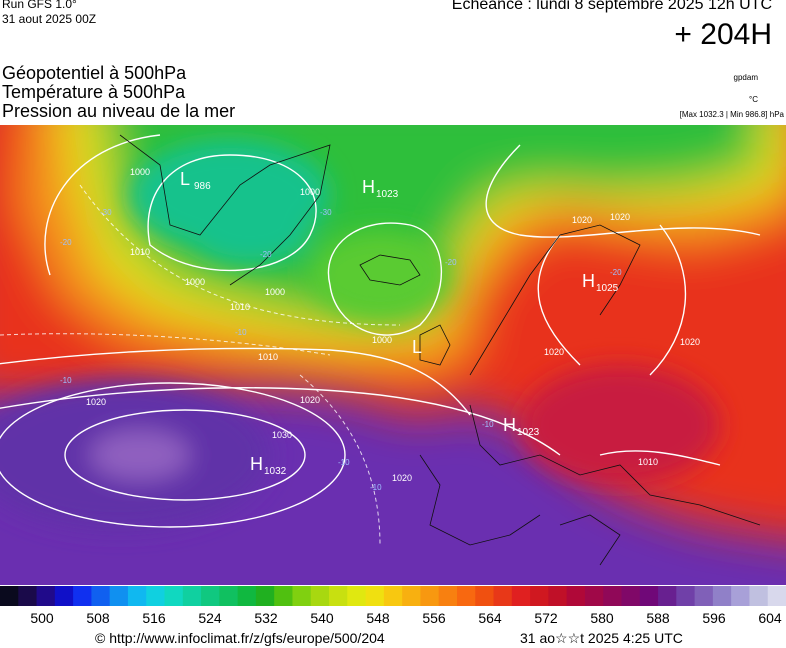  What do you see at coordinates (620, 425) in the screenshot?
I see `map-fill-crimson` at bounding box center [620, 425].